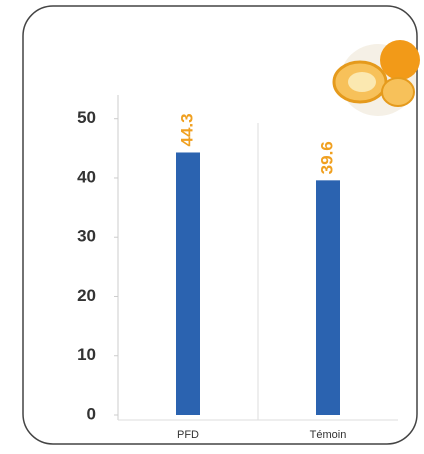 This screenshot has height=454, width=424. I want to click on value-label: 44.3, so click(186, 129).